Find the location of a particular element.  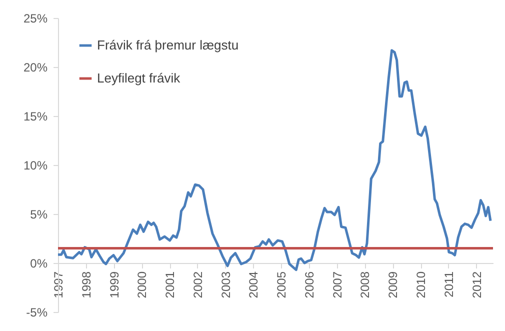

x-tick-label: 2008 is located at coordinates (365, 284).